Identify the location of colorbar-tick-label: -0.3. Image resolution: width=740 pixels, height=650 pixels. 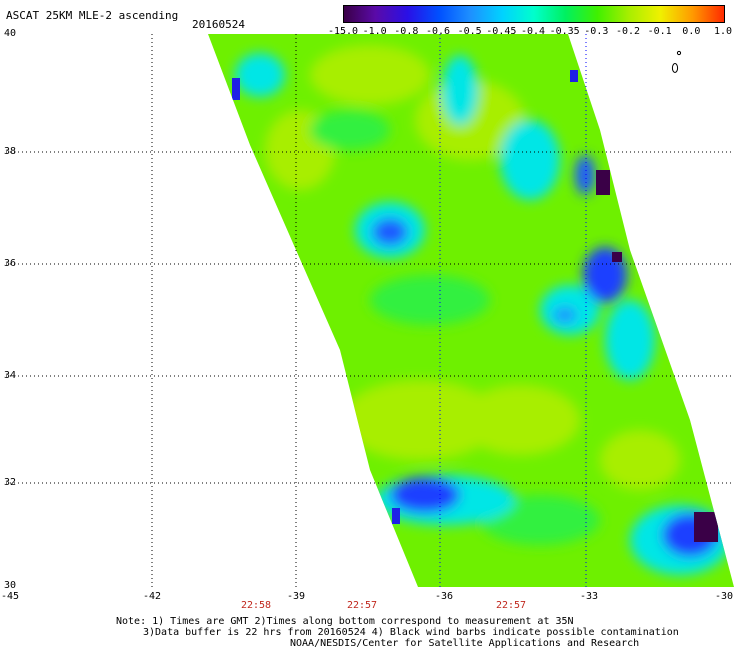
(596, 31).